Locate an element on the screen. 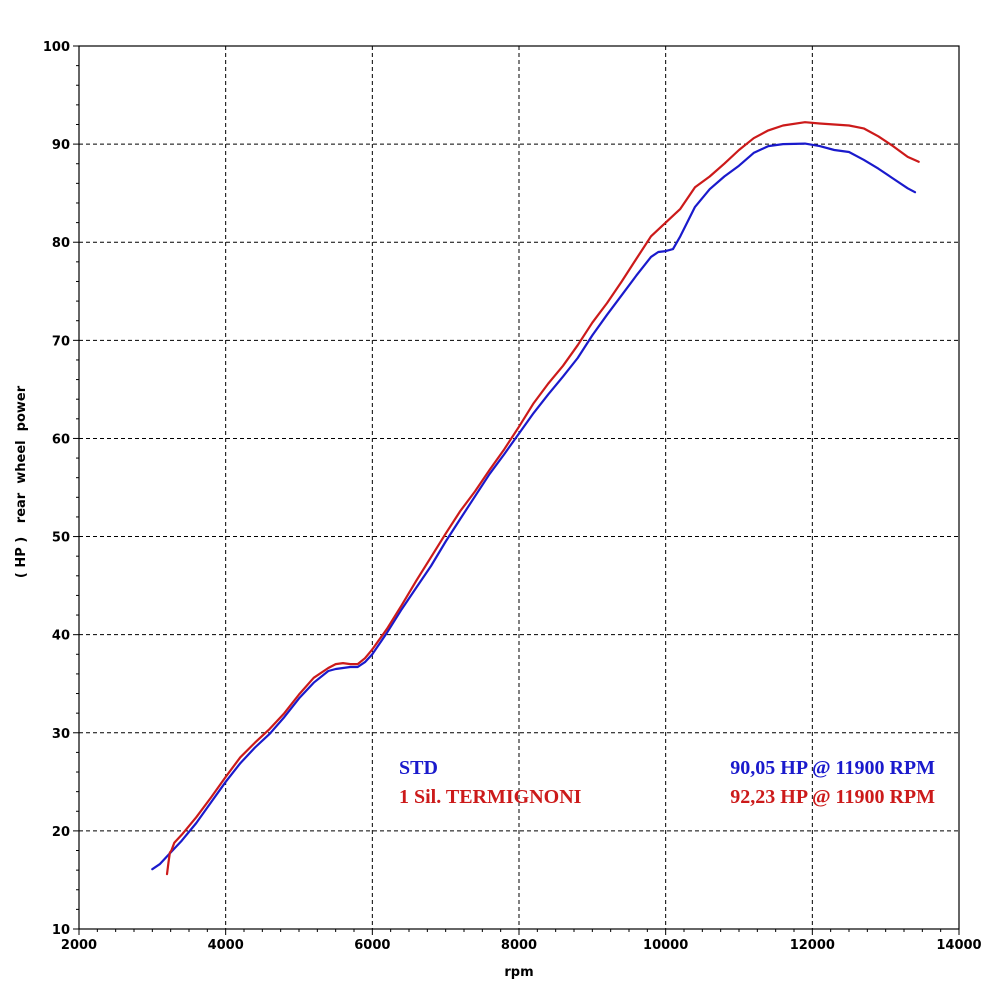  x-tick-label: 12000 is located at coordinates (812, 945).